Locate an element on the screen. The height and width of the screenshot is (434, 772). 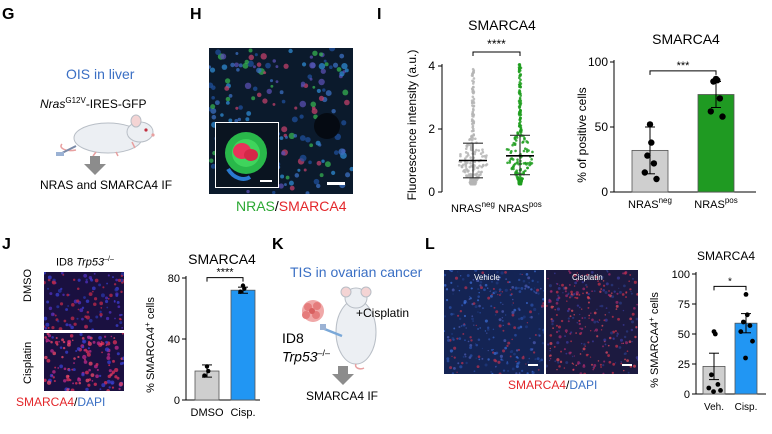
y-tick-label: 100 is located at coordinates (598, 62).